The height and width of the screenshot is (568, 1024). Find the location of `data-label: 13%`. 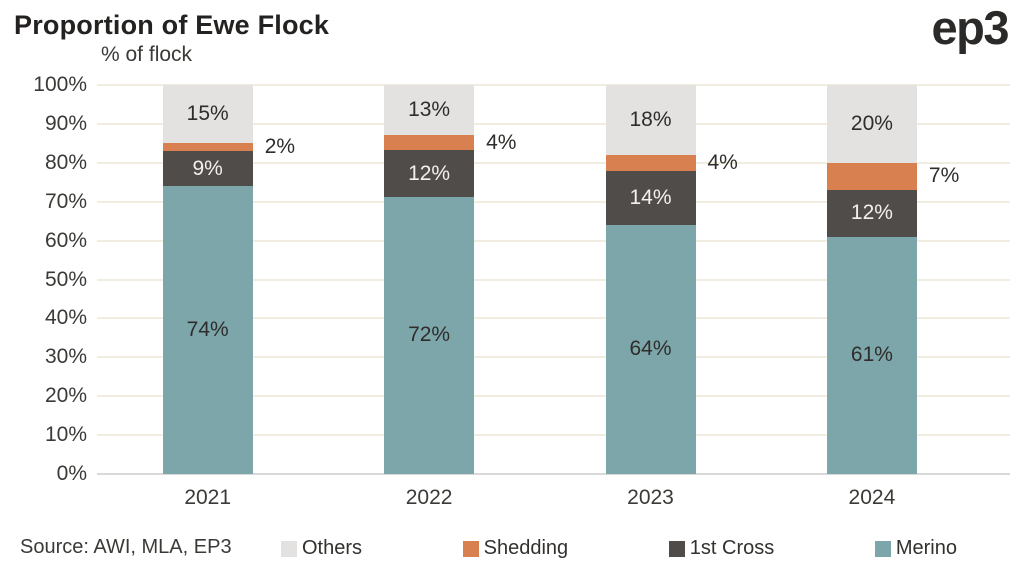

data-label: 13% is located at coordinates (429, 110).